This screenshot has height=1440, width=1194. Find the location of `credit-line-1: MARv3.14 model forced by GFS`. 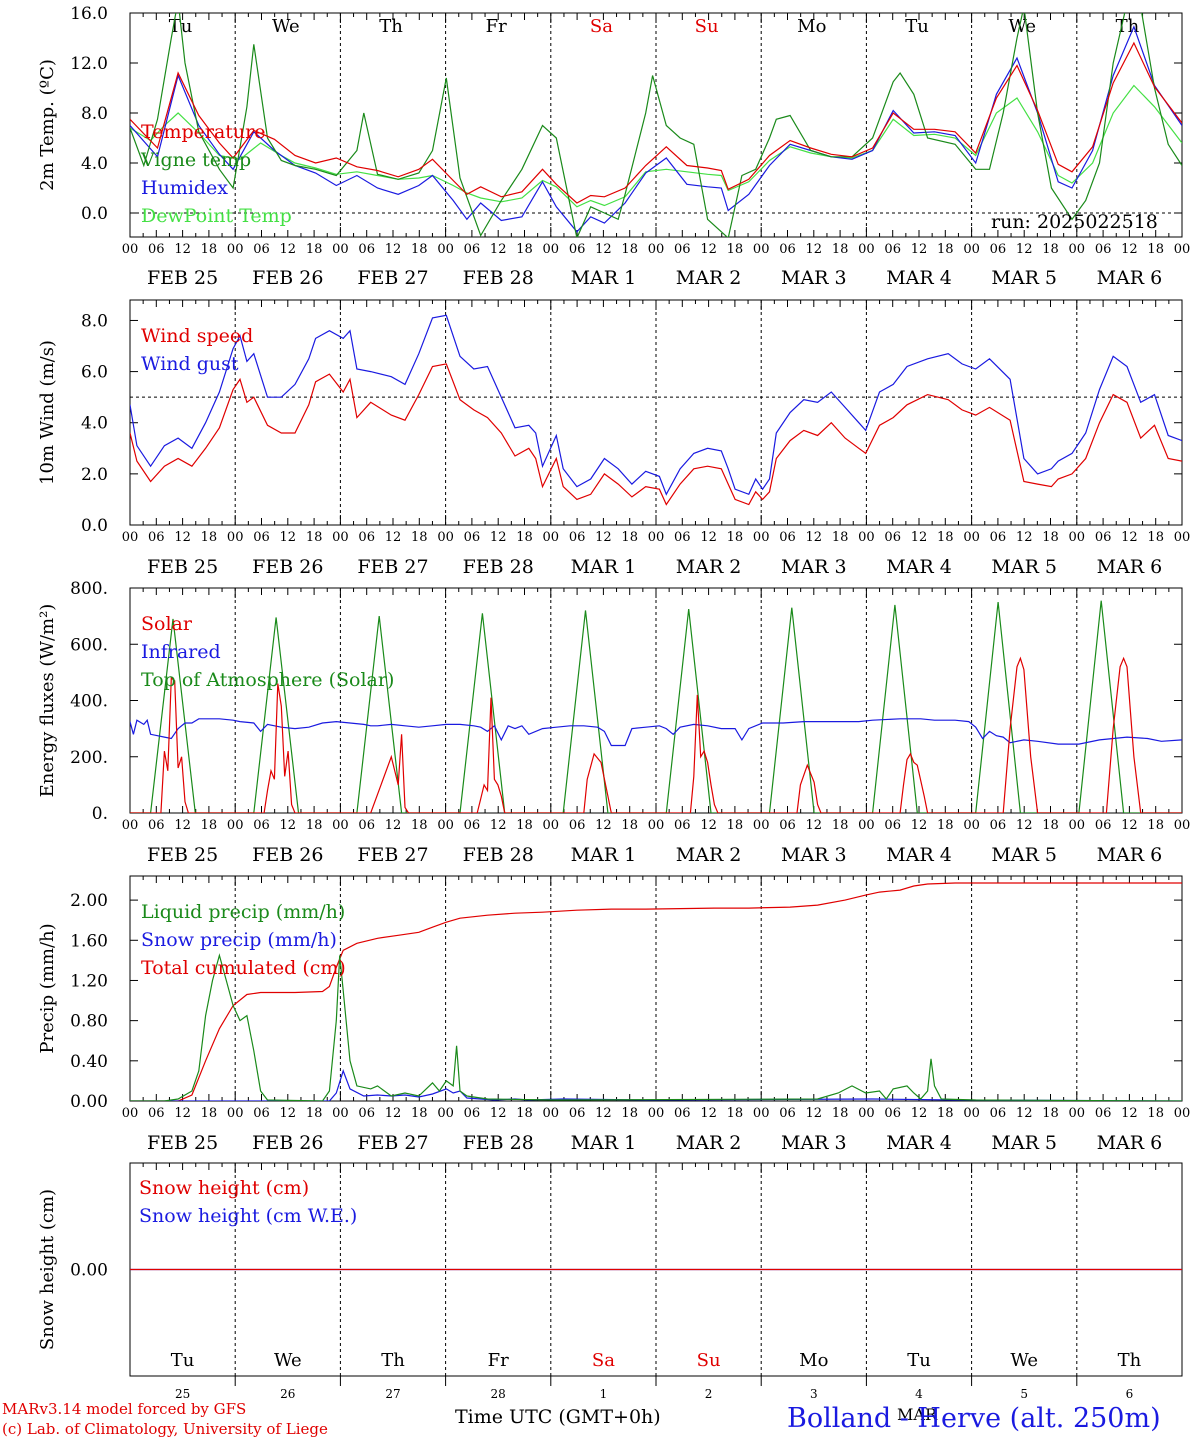

credit-line-1: MARv3.14 model forced by GFS is located at coordinates (124, 1409).